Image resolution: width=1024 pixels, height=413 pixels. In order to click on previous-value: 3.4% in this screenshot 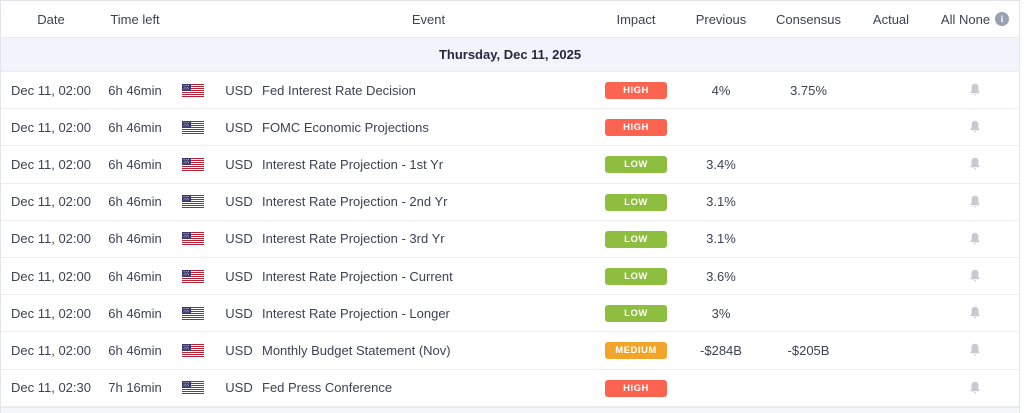, I will do `click(721, 164)`.